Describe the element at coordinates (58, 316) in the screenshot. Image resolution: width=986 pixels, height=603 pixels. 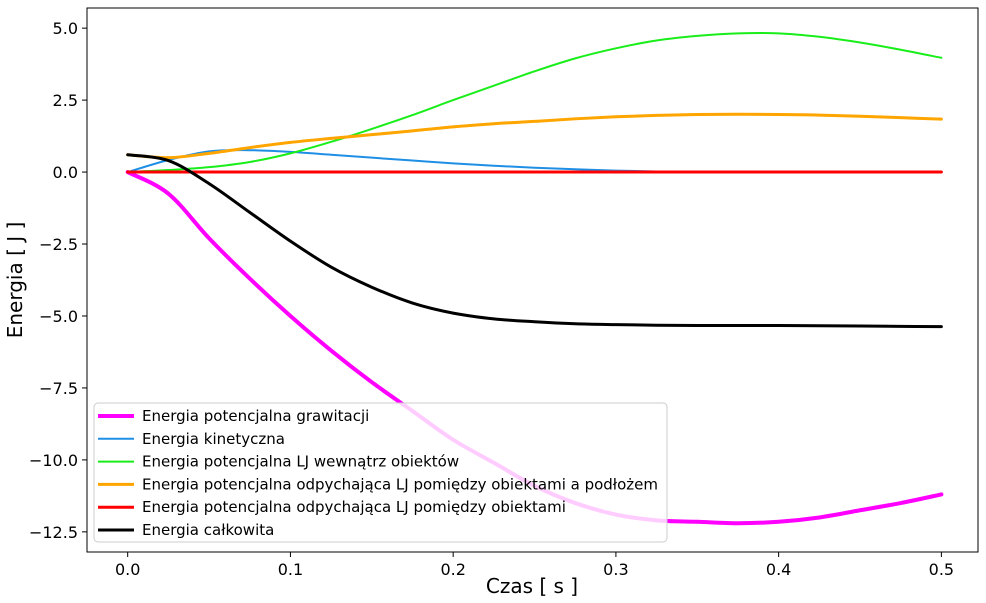
I see `y-tick-label: −5.0` at that location.